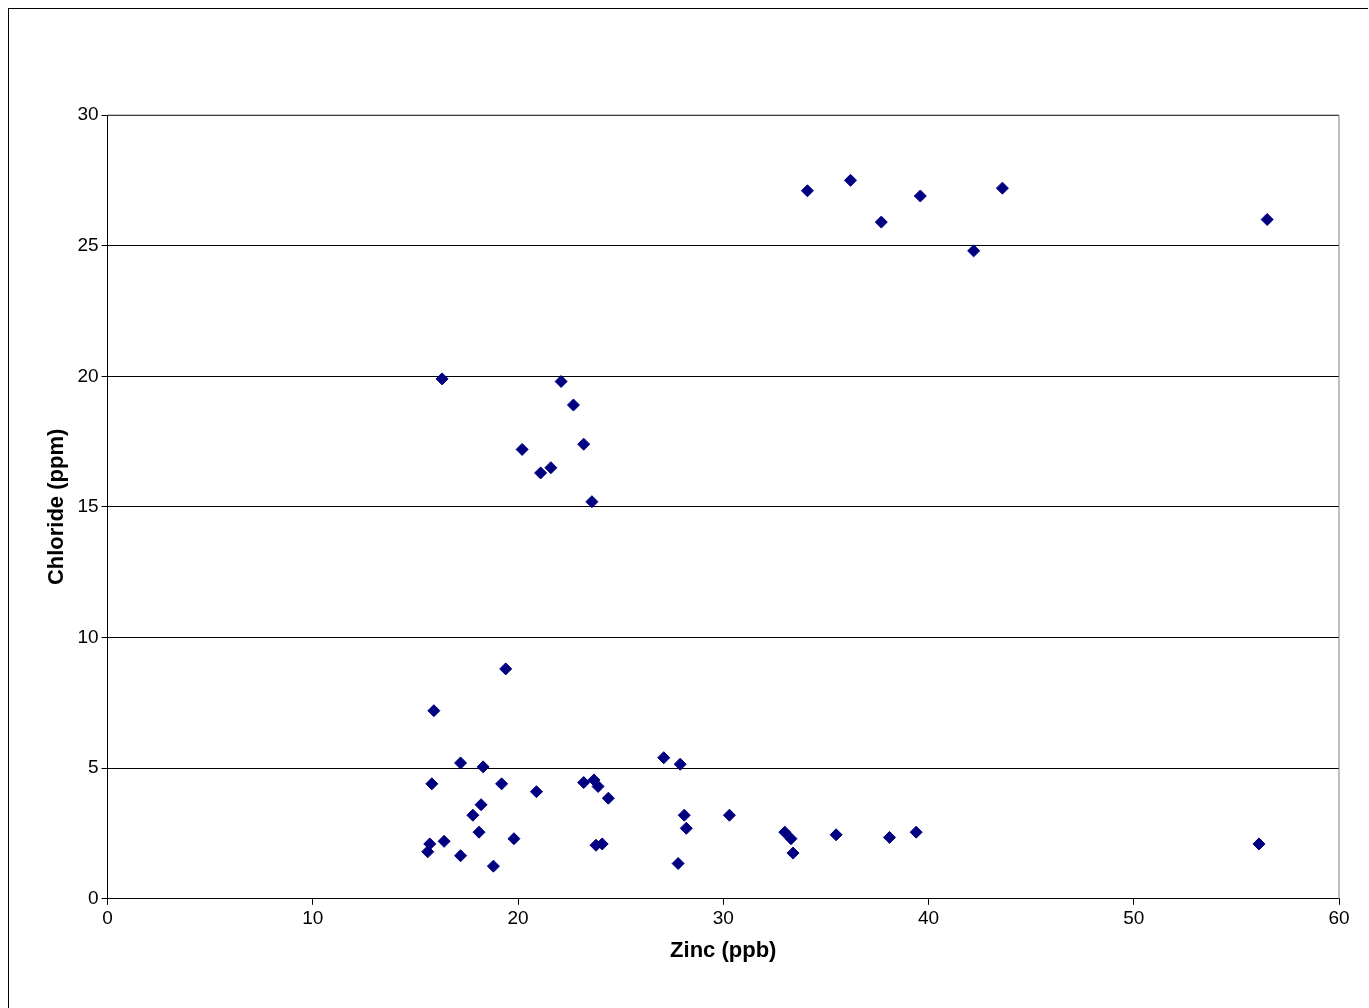  Describe the element at coordinates (723, 949) in the screenshot. I see `x-axis-title: Zinc (ppb)` at that location.